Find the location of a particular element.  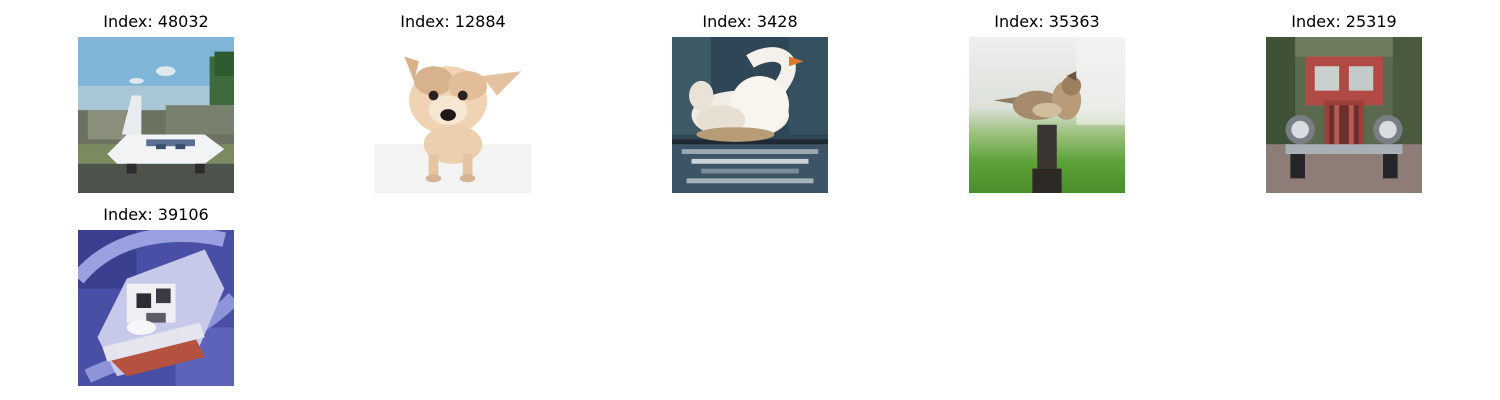

boat-photo is located at coordinates (156, 308).